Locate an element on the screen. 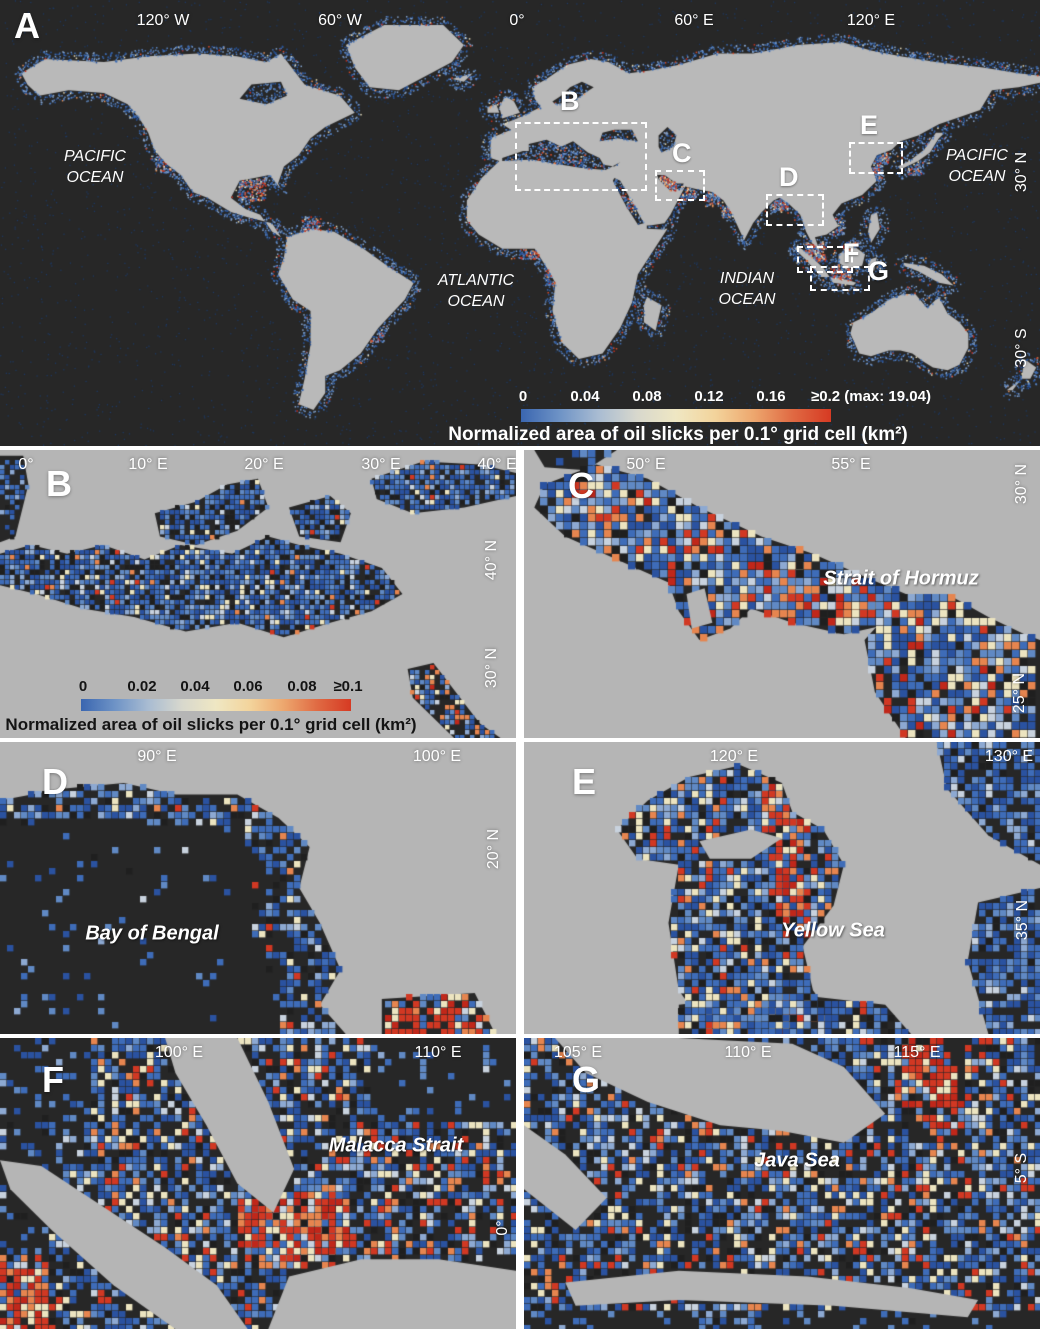 The image size is (1040, 1329). panel-b-label: B is located at coordinates (59, 483).